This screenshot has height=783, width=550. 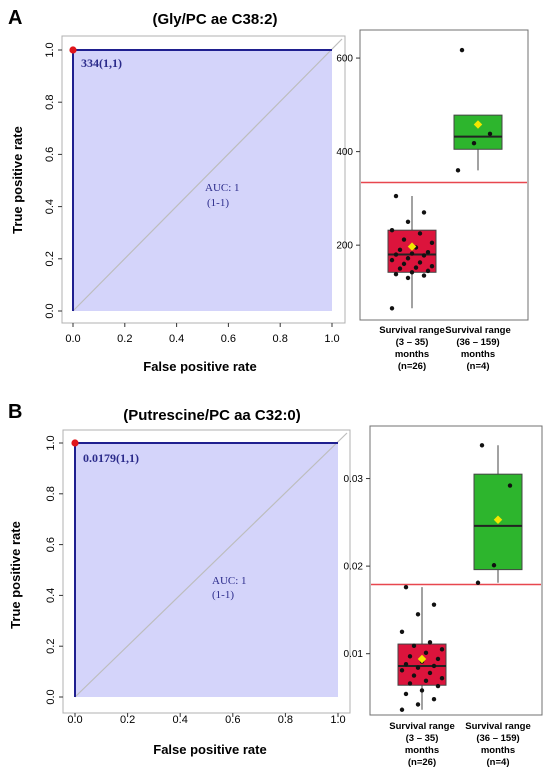 I want to click on auc-ci-label: (1-1), so click(x=218, y=203).